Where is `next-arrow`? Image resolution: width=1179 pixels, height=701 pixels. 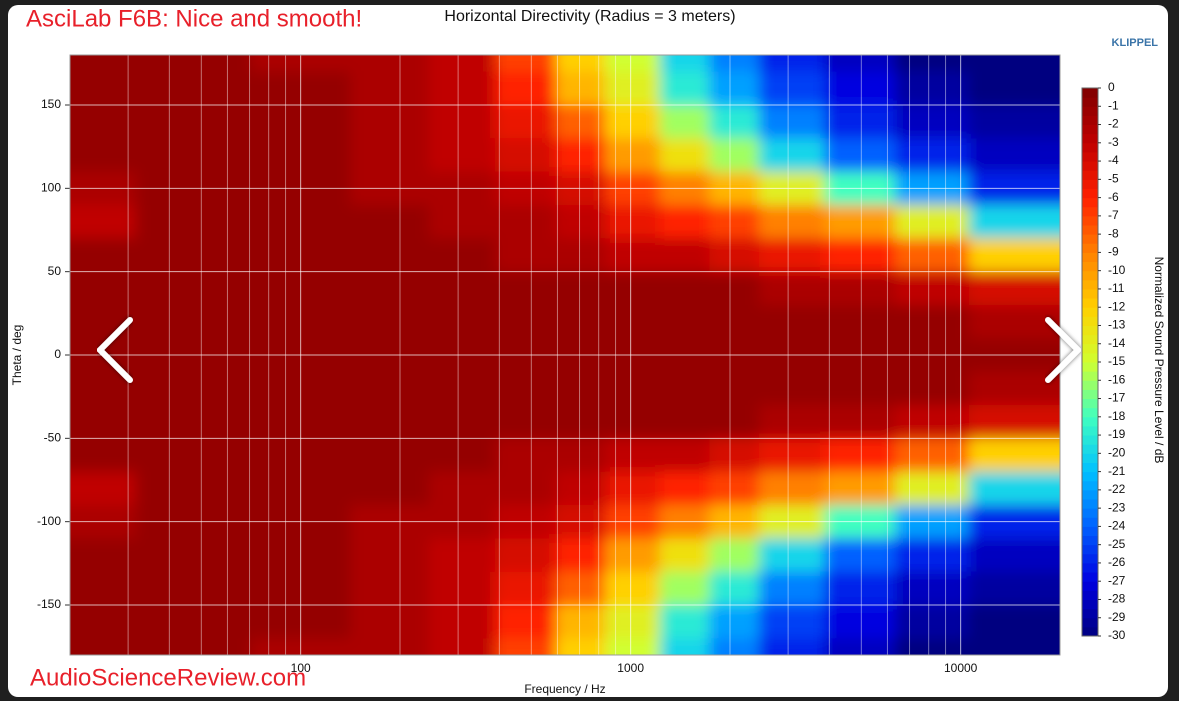
next-arrow is located at coordinates (1064, 350).